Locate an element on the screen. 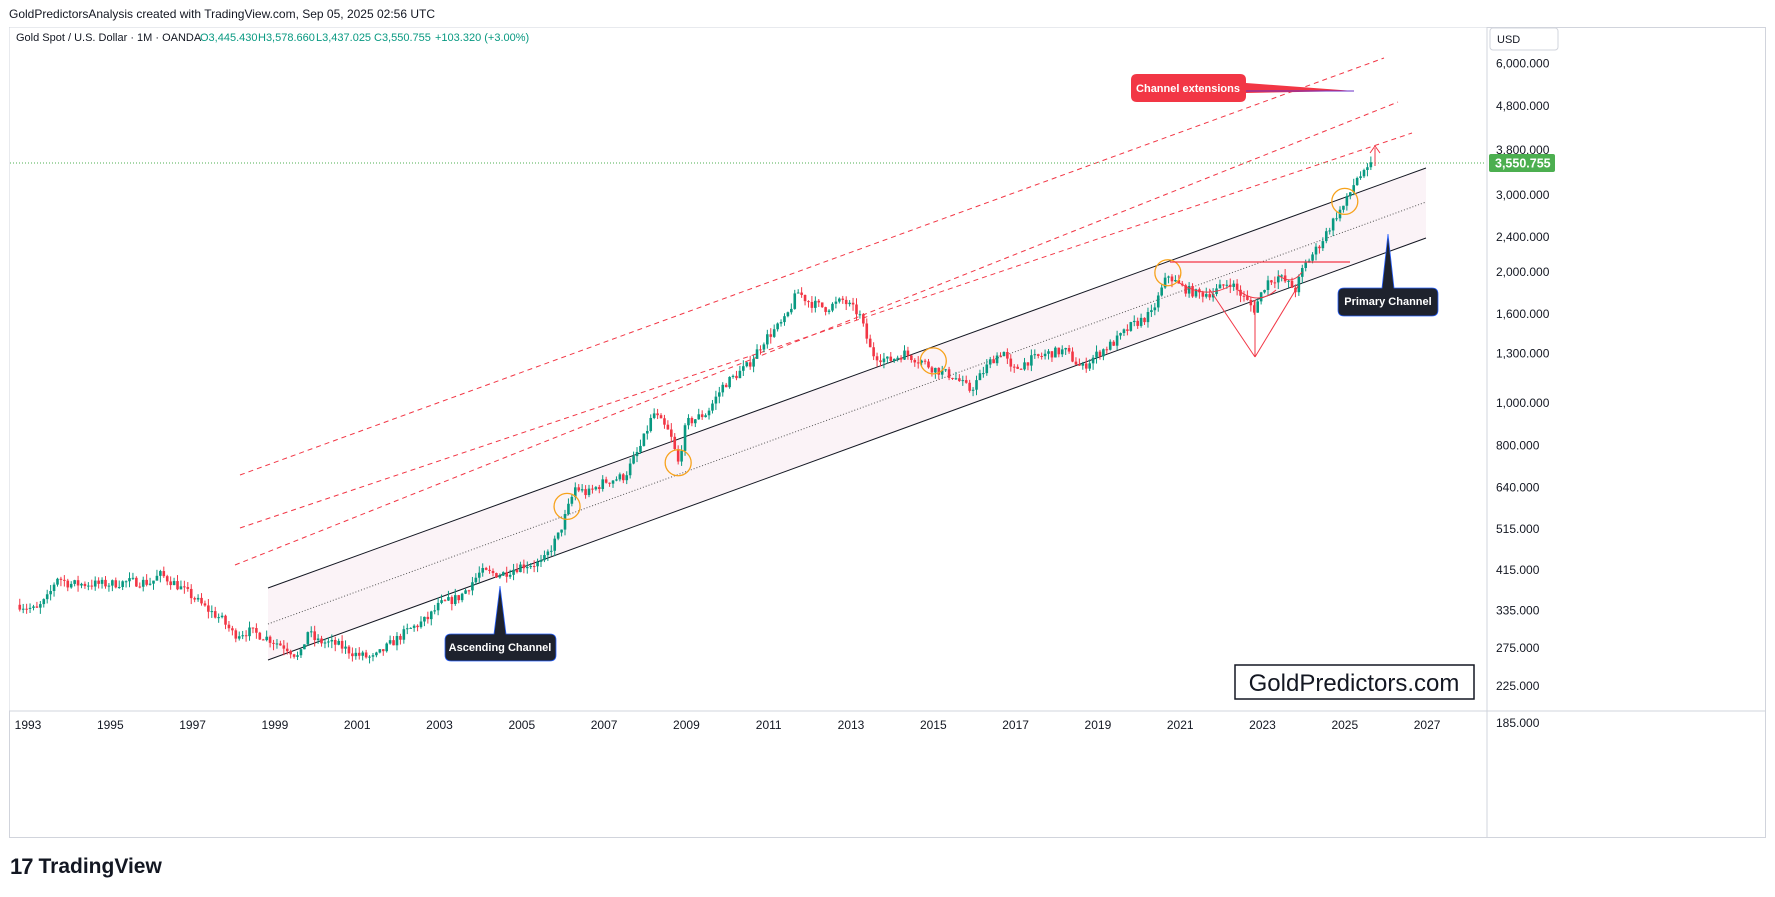  y-tick-label: 415.000 is located at coordinates (1518, 570).